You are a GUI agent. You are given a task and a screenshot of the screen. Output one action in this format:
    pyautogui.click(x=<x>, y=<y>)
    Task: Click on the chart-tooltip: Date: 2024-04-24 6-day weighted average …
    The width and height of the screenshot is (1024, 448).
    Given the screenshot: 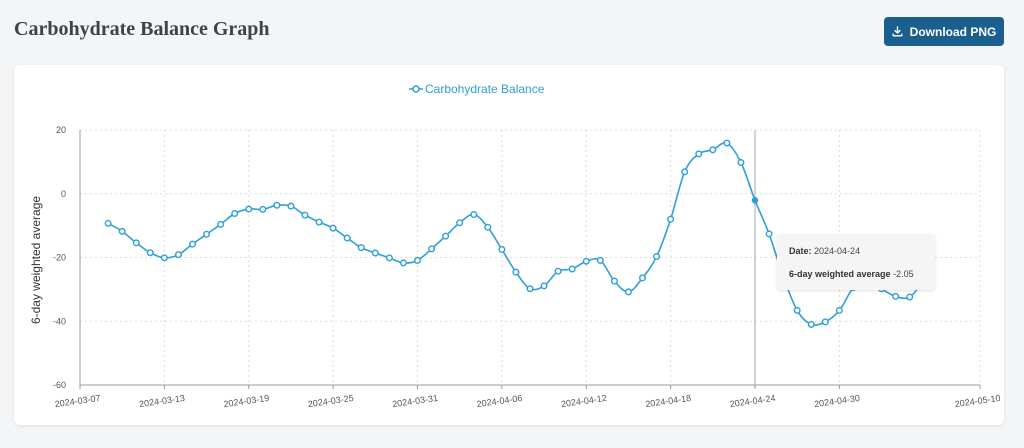 What is the action you would take?
    pyautogui.click(x=856, y=262)
    